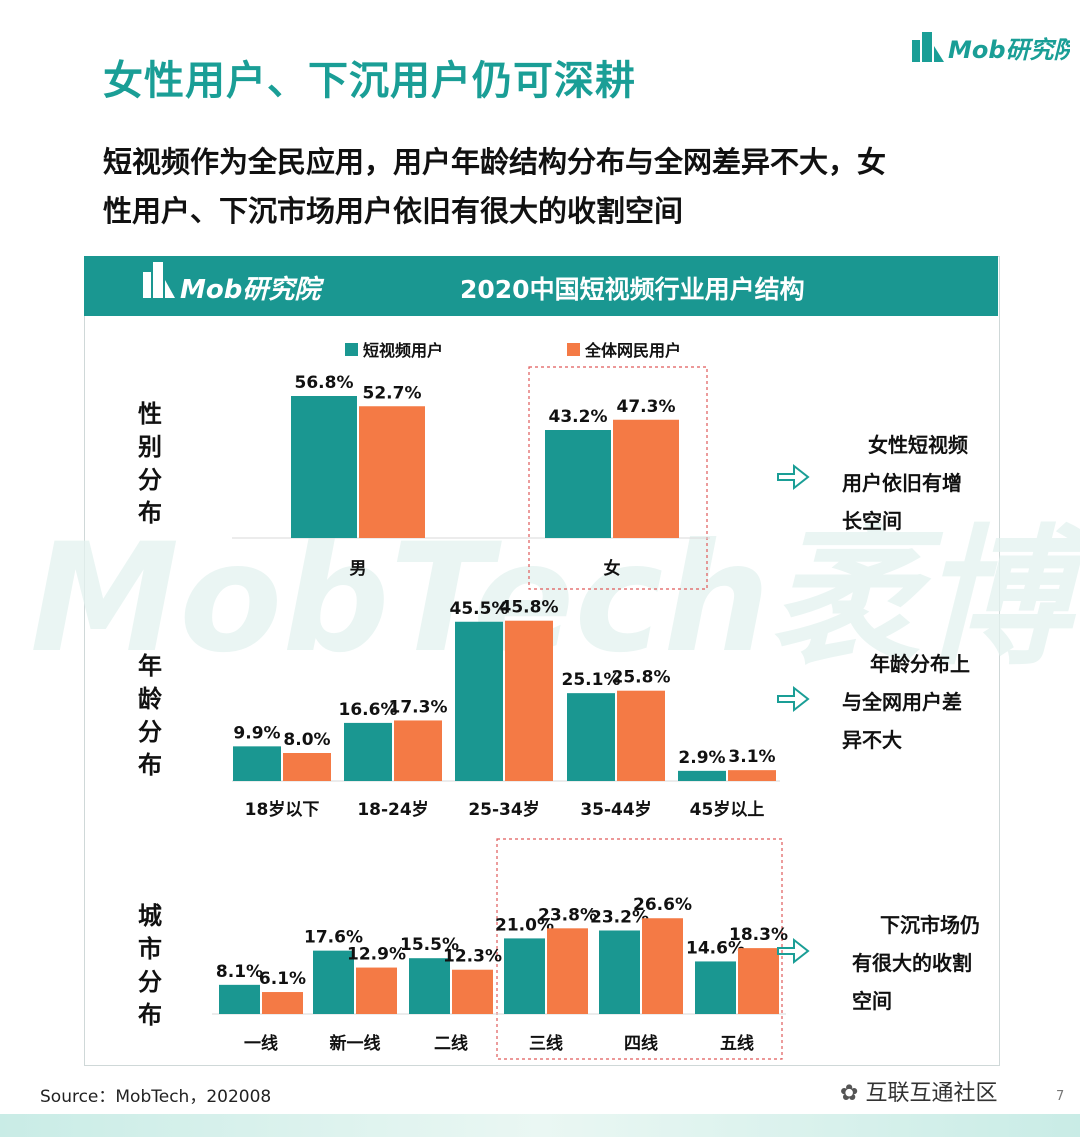  What do you see at coordinates (524, 925) in the screenshot?
I see `data-label: 21.0%` at bounding box center [524, 925].